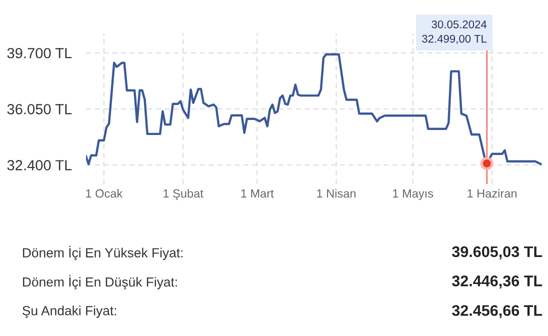 The height and width of the screenshot is (336, 548). What do you see at coordinates (39, 165) in the screenshot?
I see `y-tick-label: 32.400 TL` at bounding box center [39, 165].